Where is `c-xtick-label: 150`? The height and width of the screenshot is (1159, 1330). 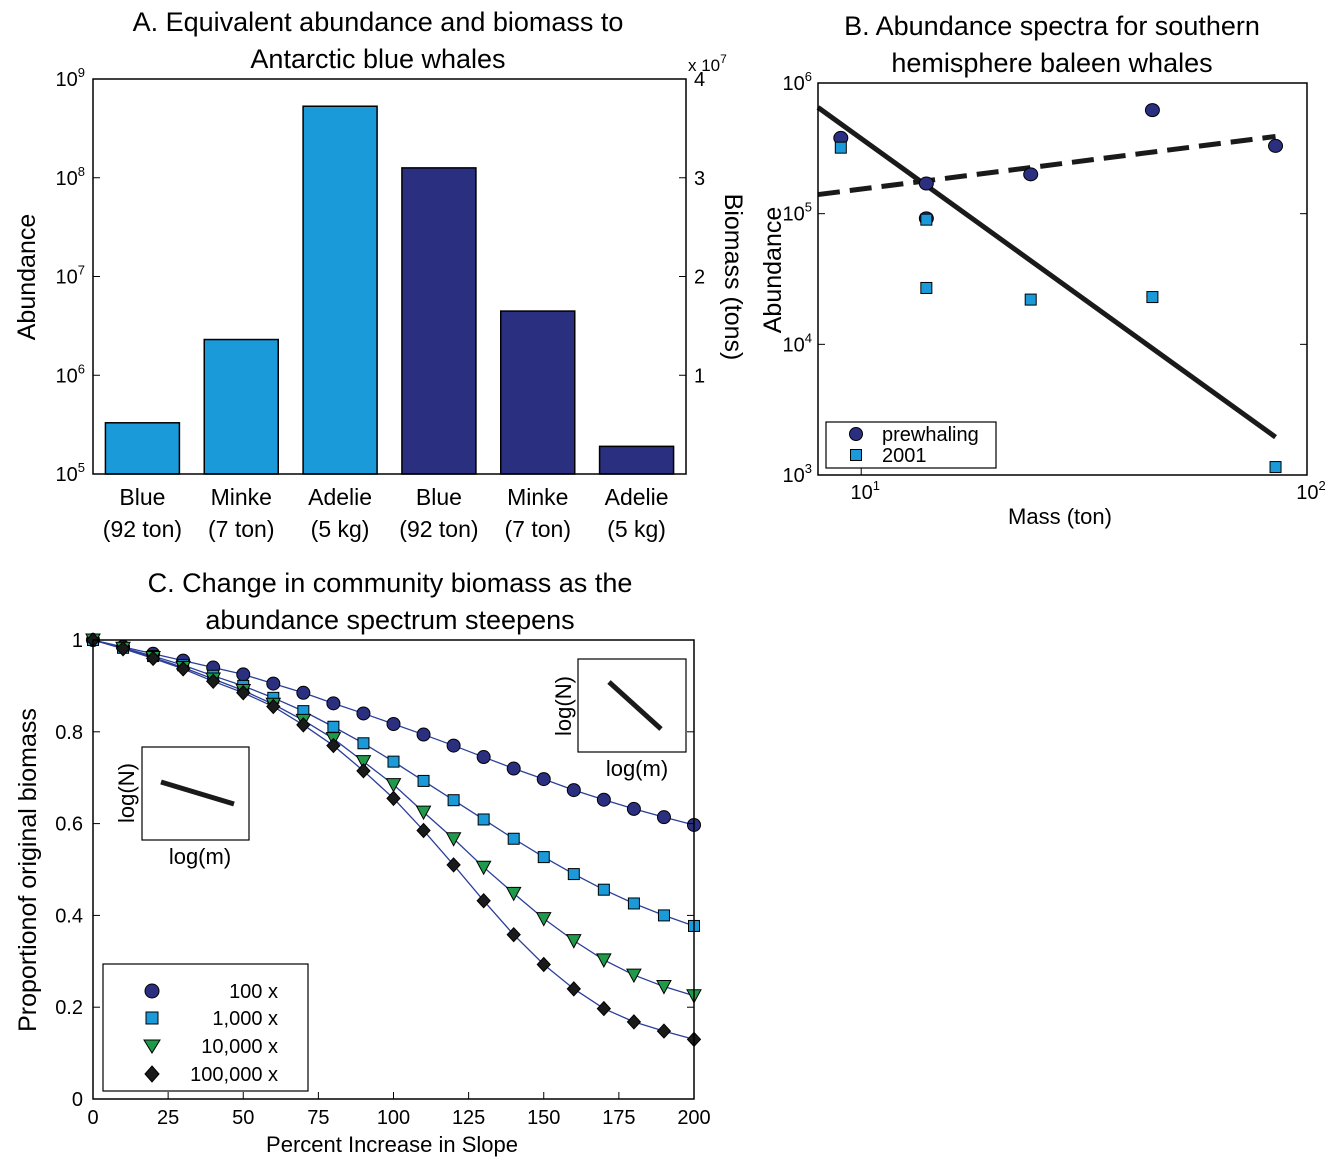 c-xtick-label: 150 is located at coordinates (543, 1118).